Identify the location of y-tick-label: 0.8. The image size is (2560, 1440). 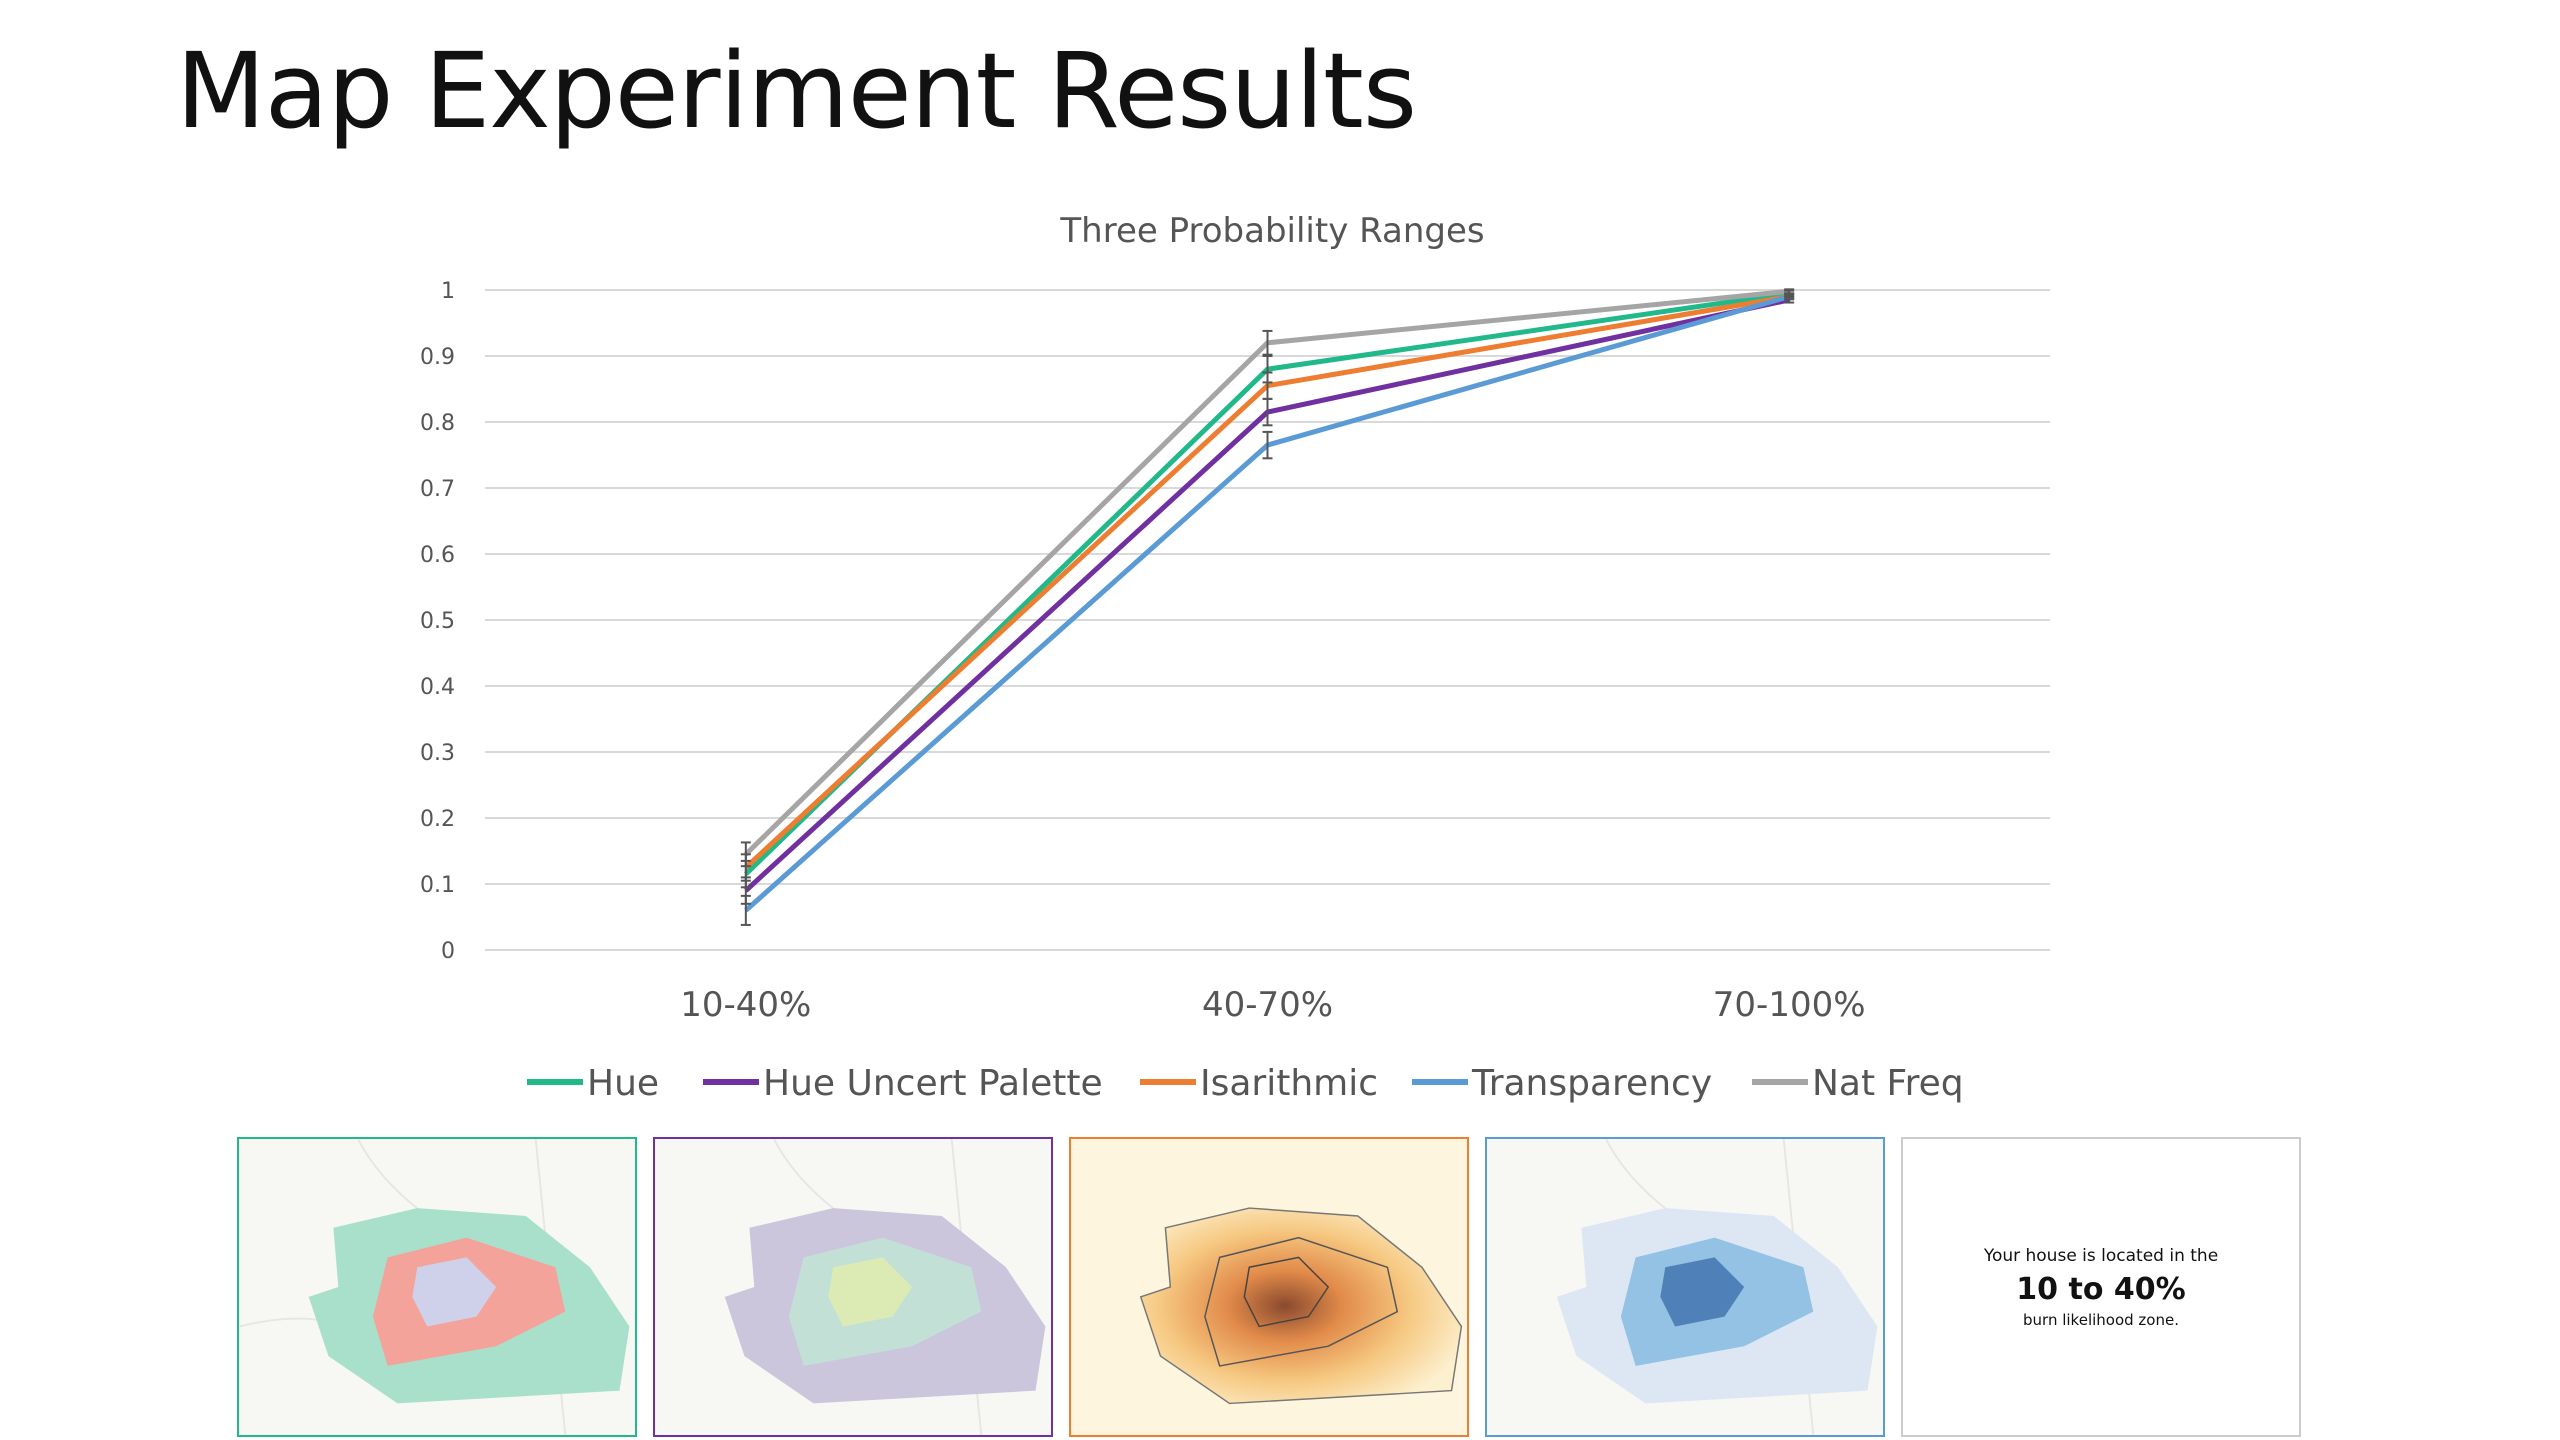
(437, 423).